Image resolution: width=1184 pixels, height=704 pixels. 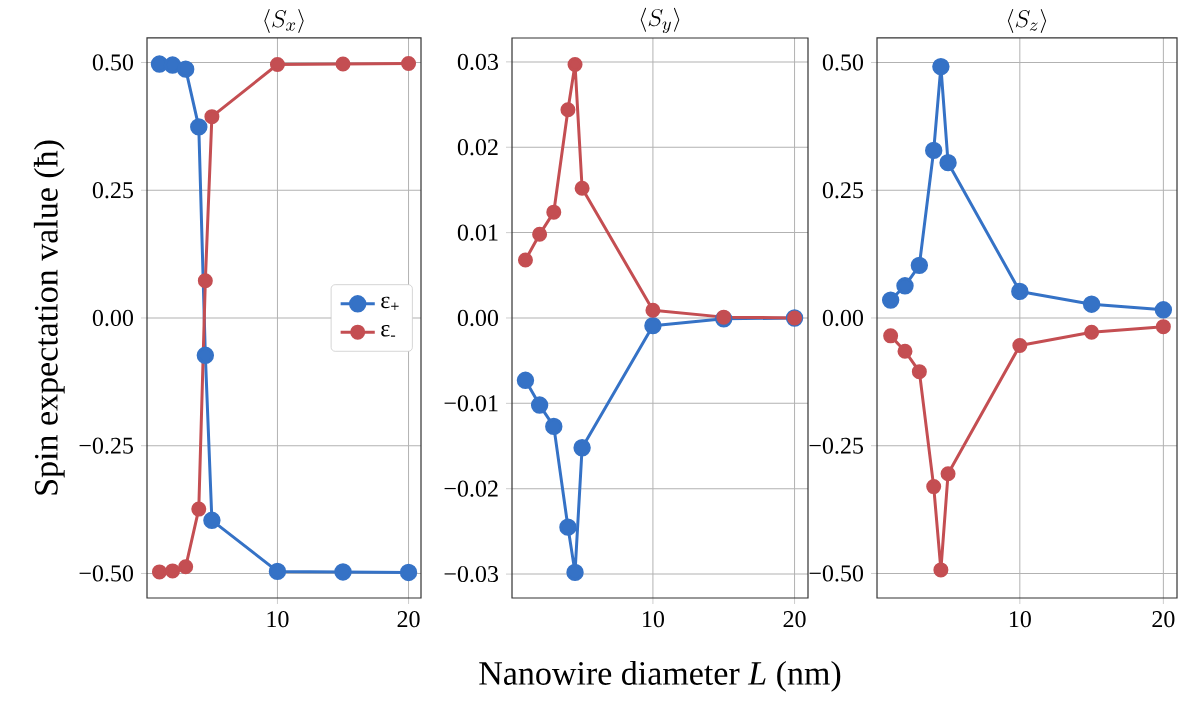 What do you see at coordinates (471, 574) in the screenshot?
I see `y-tick-label: −0.03` at bounding box center [471, 574].